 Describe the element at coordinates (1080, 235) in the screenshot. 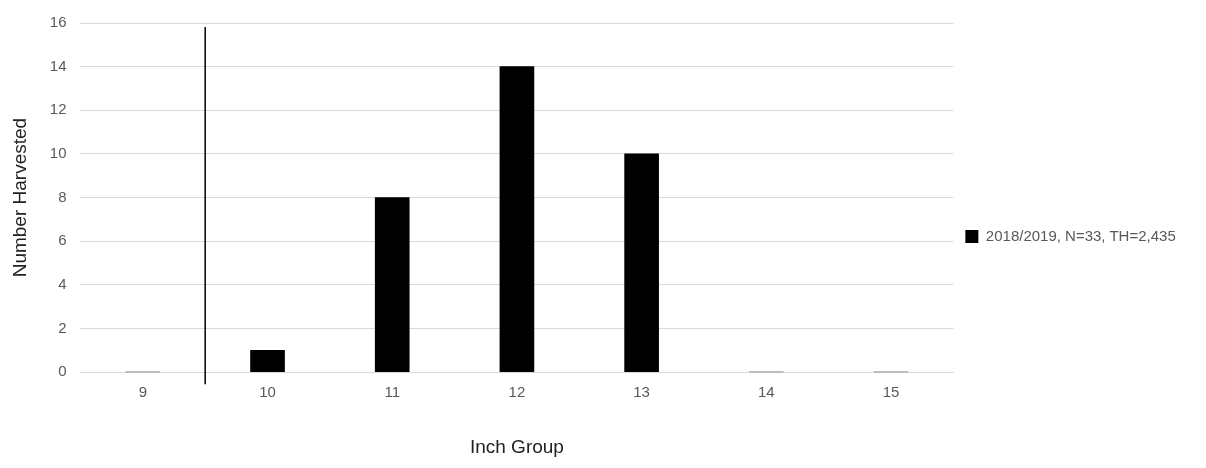

I see `legend-label: 2018/2019, N=33, TH=2,435` at that location.